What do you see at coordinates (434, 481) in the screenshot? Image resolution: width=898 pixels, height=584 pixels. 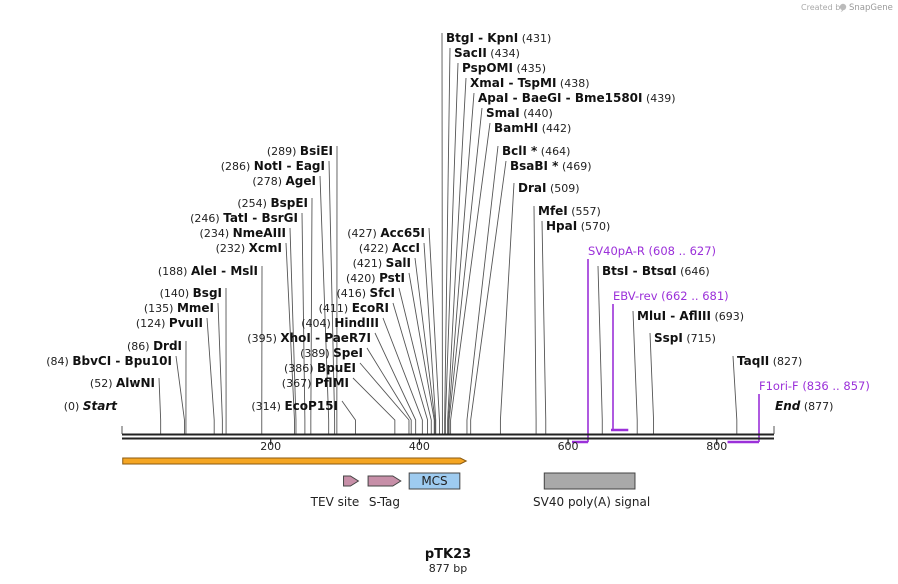 I see `feature-label: MCS` at bounding box center [434, 481].